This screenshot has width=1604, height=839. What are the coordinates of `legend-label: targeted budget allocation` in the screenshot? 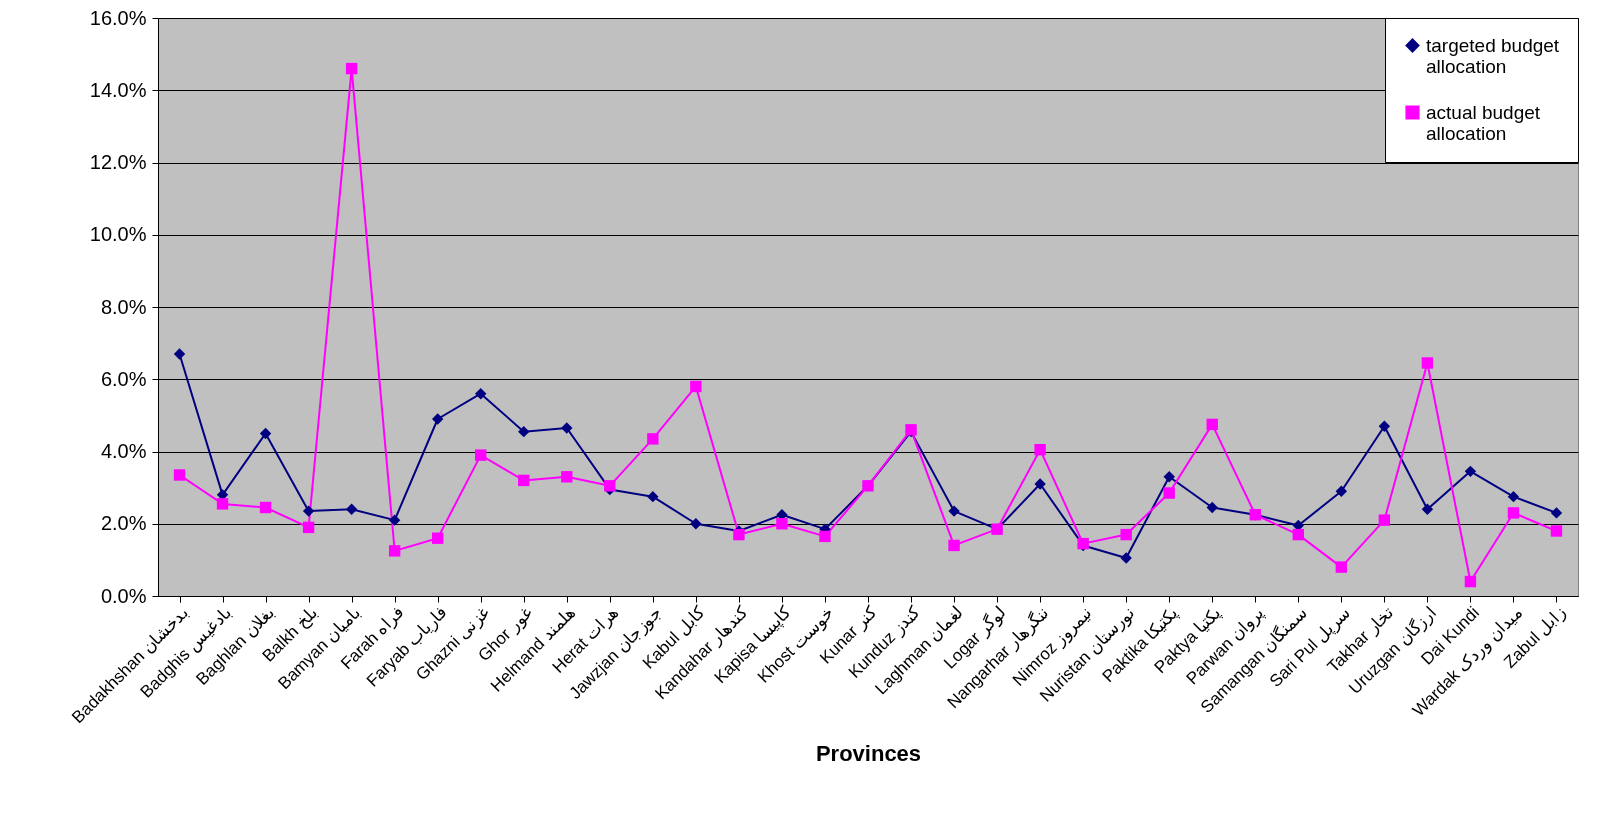 It's located at (1493, 55).